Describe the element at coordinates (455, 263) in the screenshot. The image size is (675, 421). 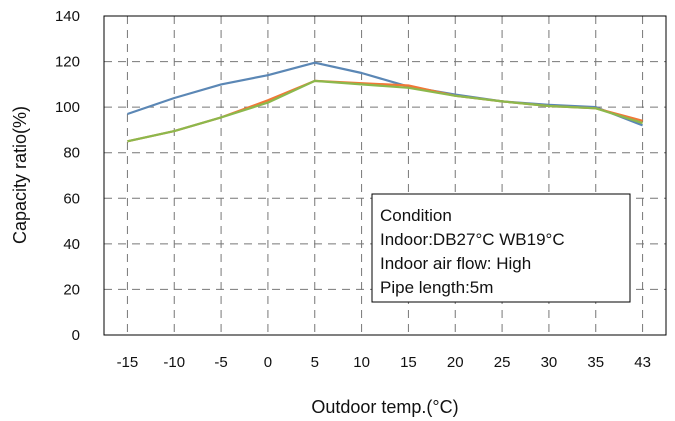
I see `condition-line: Indoor air flow: High` at that location.